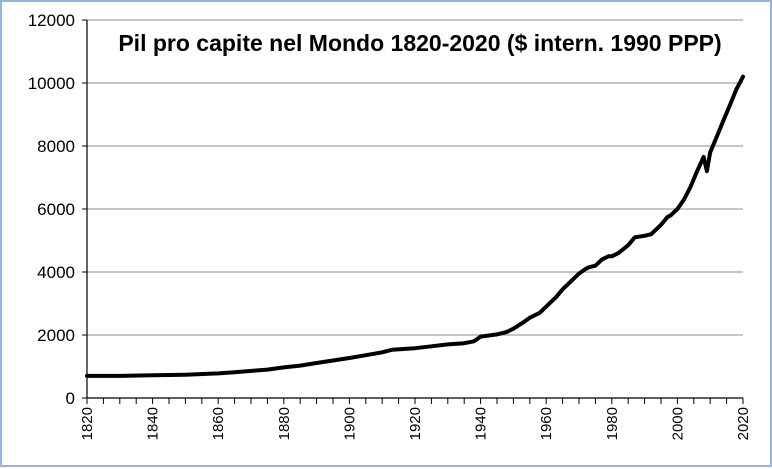 This screenshot has width=772, height=469. Describe the element at coordinates (284, 423) in the screenshot. I see `x-tick-label: 1880` at that location.